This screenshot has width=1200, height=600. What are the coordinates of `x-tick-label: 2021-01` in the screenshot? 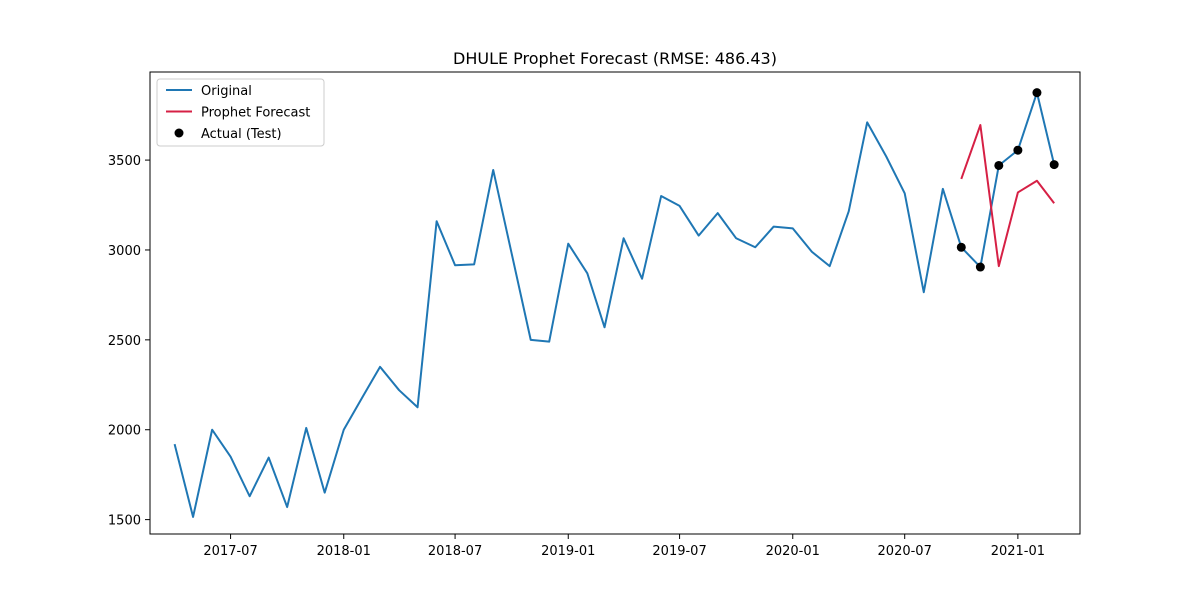 It's located at (1018, 551).